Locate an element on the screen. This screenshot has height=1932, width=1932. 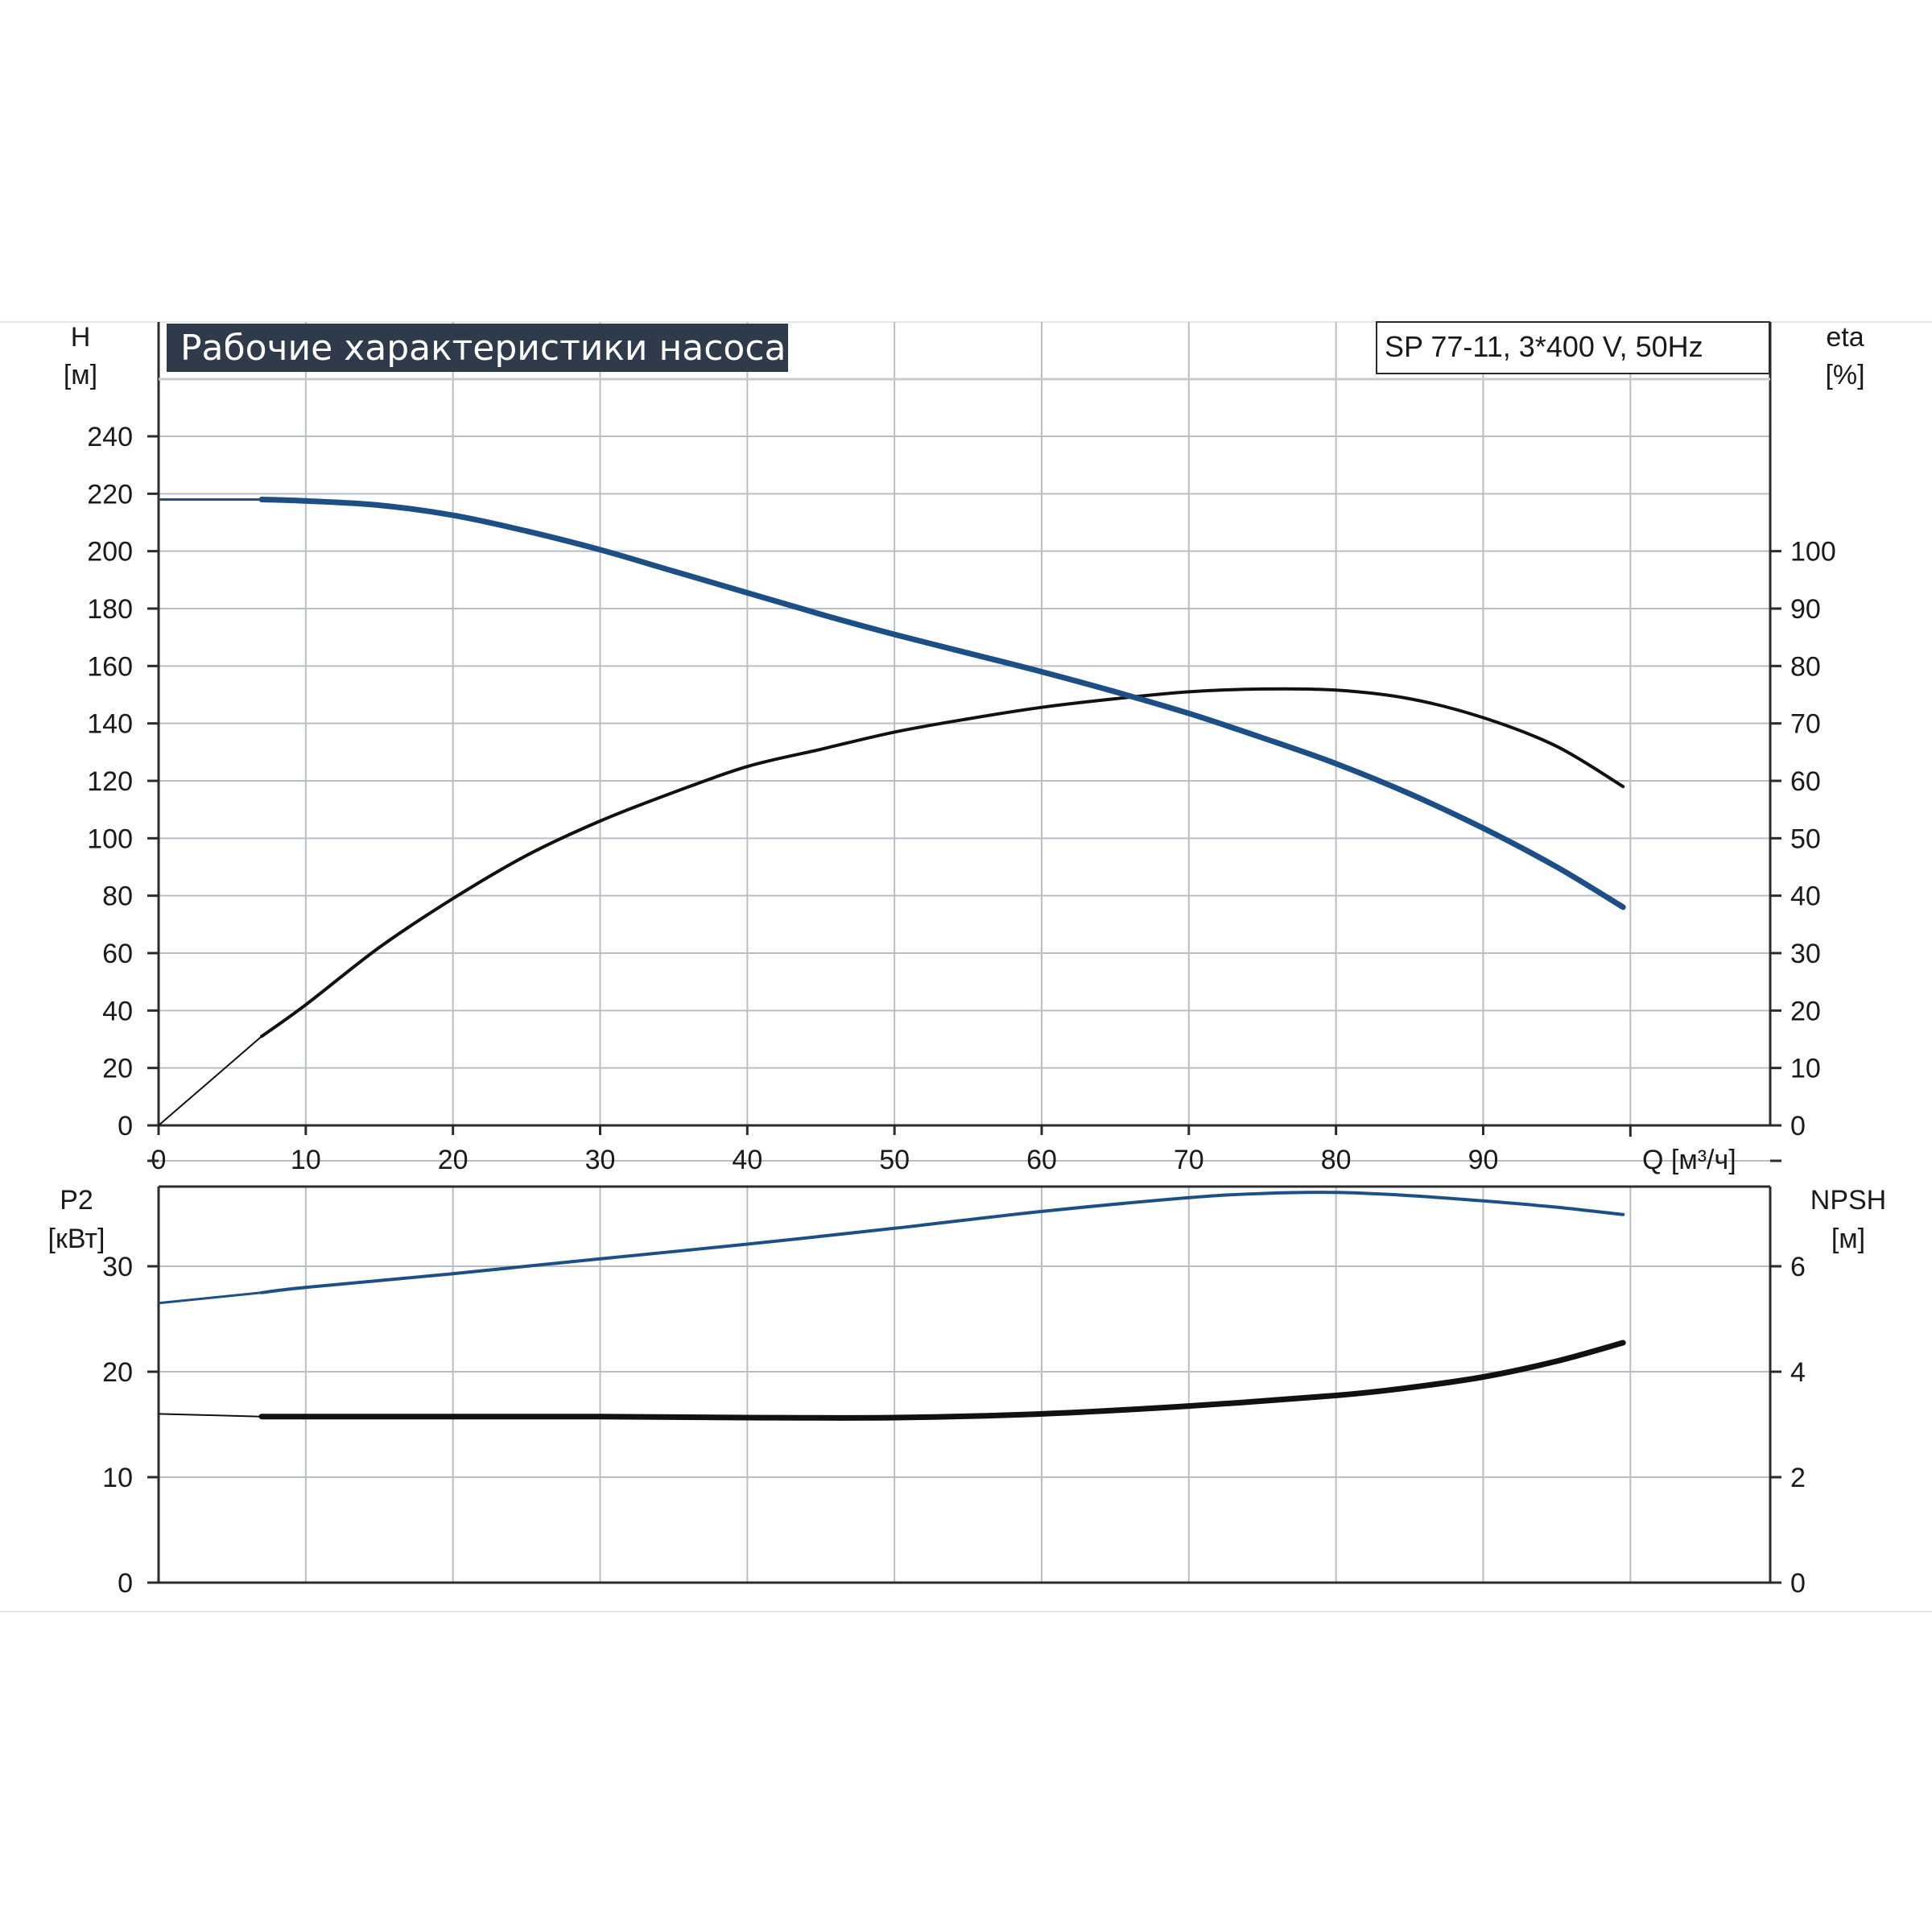
y-axis-title-h: H is located at coordinates (81, 337).